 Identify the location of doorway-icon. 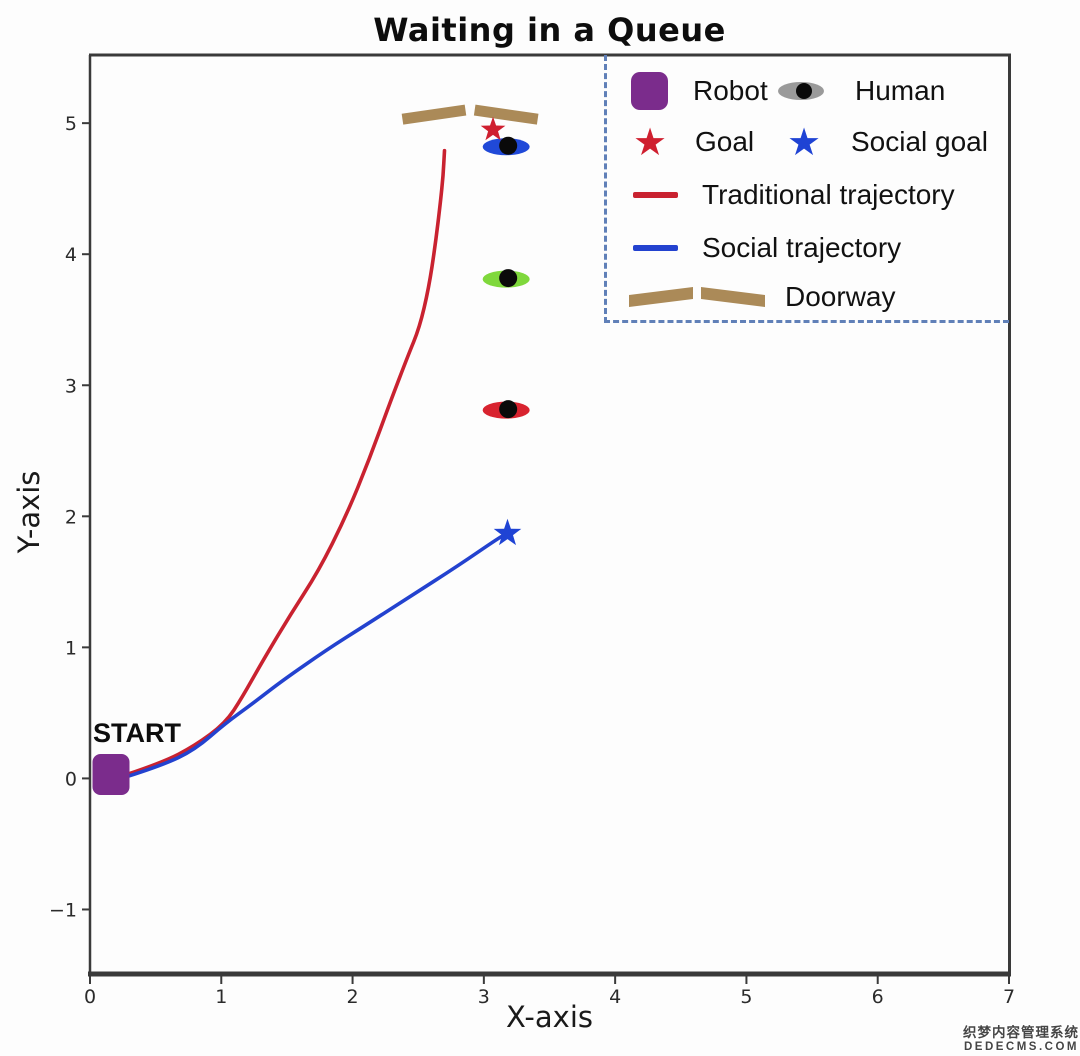
(697, 297).